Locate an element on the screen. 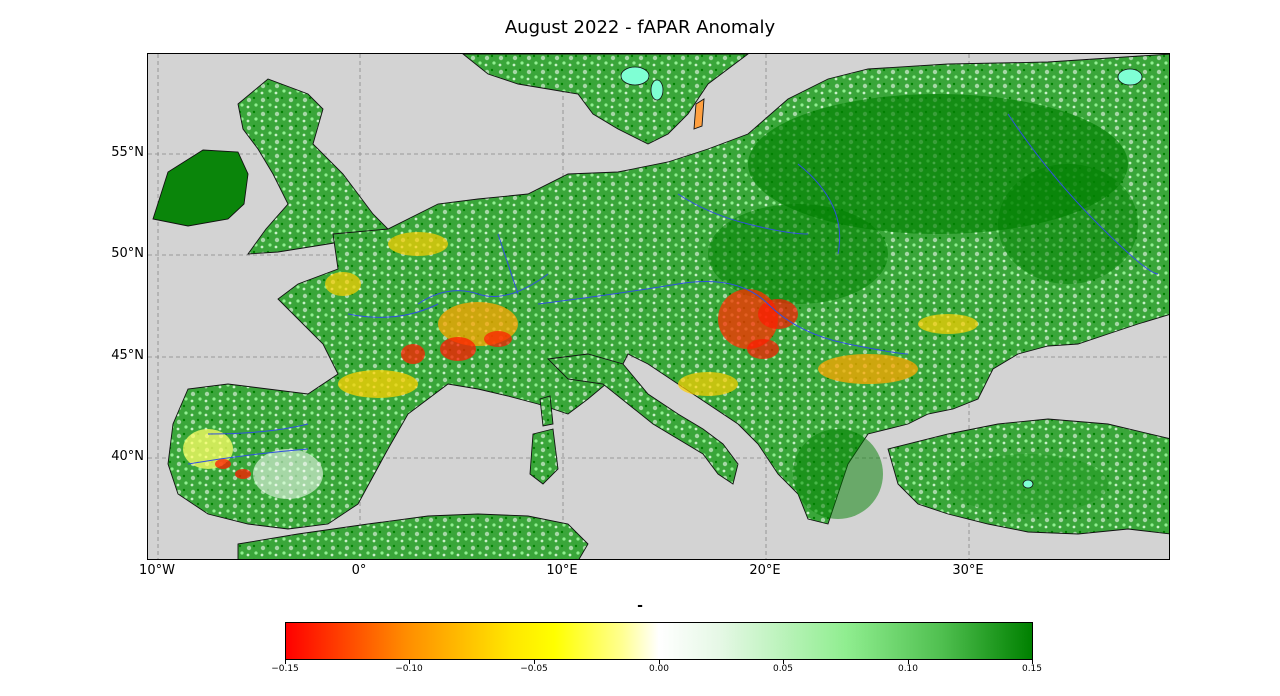 Image resolution: width=1280 pixels, height=696 pixels. colorbar-tick-label-min: −0.15 is located at coordinates (285, 669).